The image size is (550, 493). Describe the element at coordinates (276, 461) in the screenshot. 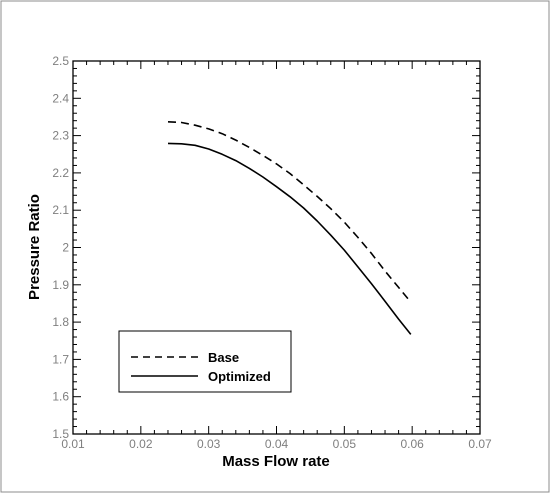

I see `x-axis-title: Mass Flow rate` at that location.